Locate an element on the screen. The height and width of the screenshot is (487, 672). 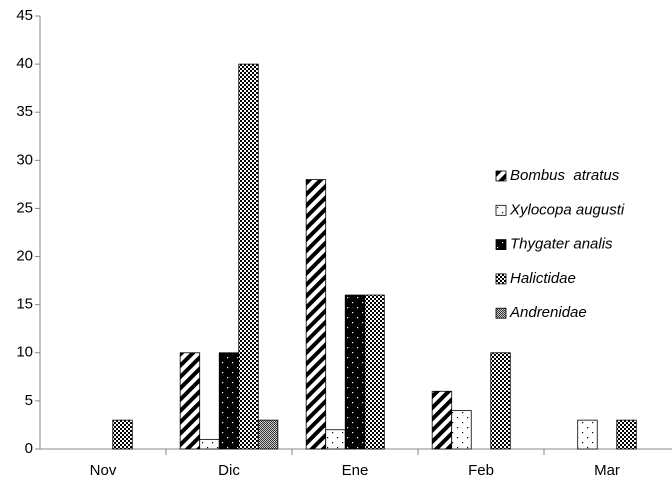
legend-label: Bombus atratus is located at coordinates (565, 175).